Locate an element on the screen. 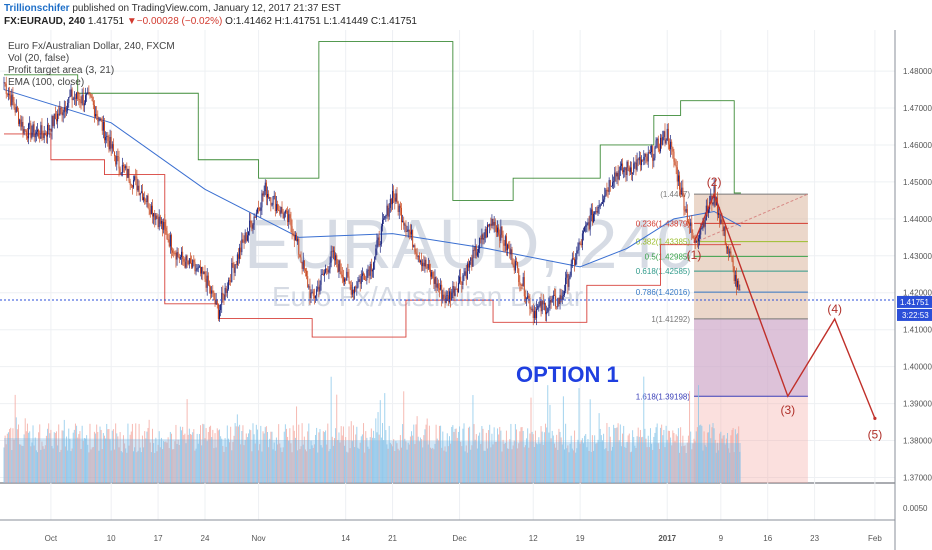 This screenshot has height=550, width=932. legend-profit-target: Profit target area (3, 21) is located at coordinates (61, 70).